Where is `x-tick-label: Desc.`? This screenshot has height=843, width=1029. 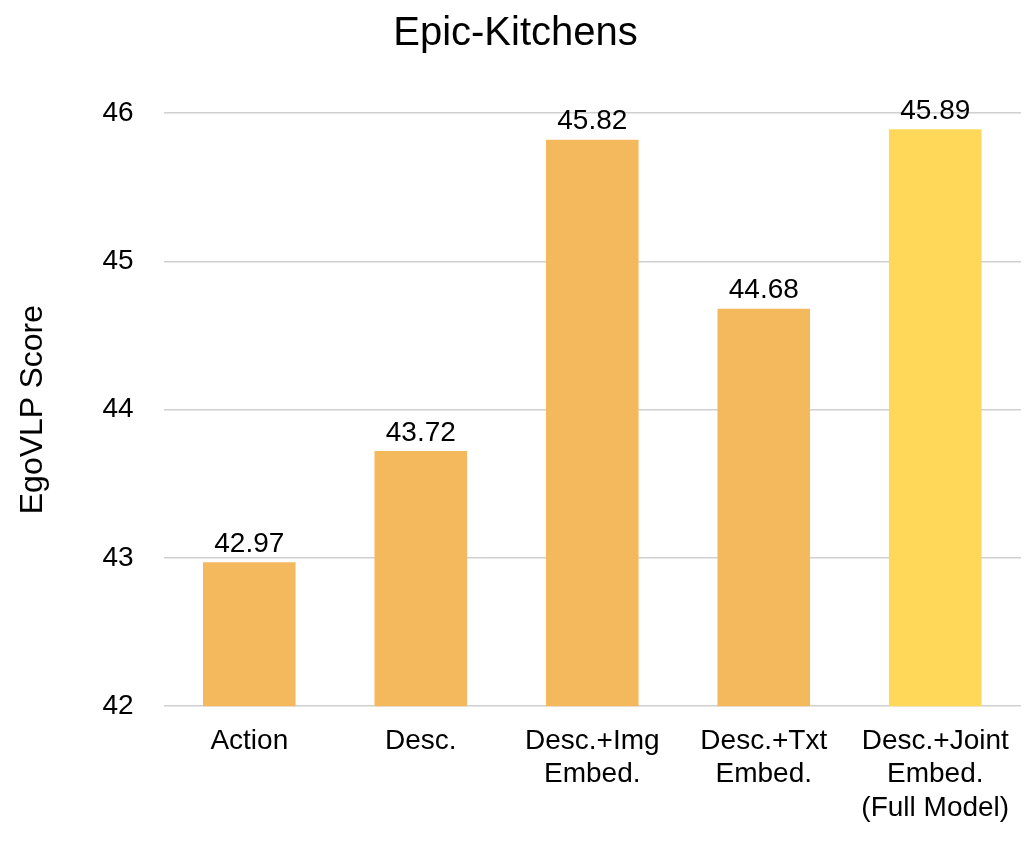
x-tick-label: Desc. is located at coordinates (420, 739).